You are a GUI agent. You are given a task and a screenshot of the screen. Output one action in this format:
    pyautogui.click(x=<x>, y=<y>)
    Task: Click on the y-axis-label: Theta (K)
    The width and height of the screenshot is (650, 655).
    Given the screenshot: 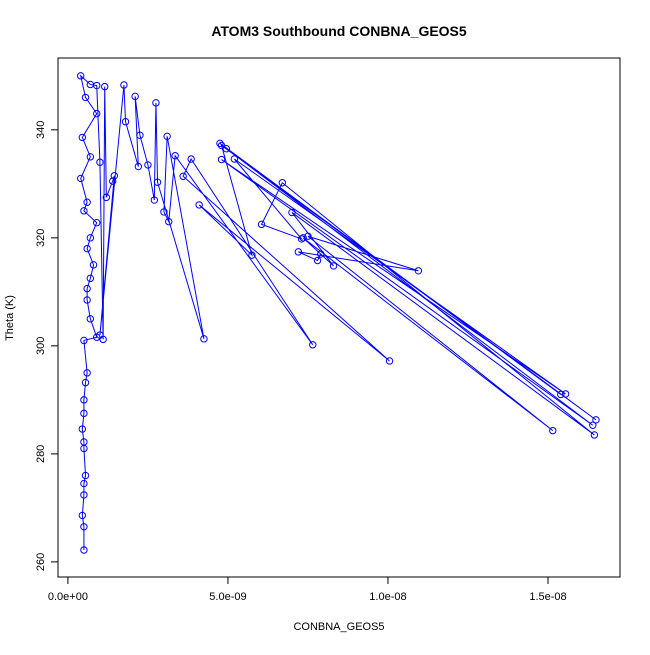 What is the action you would take?
    pyautogui.click(x=10, y=318)
    